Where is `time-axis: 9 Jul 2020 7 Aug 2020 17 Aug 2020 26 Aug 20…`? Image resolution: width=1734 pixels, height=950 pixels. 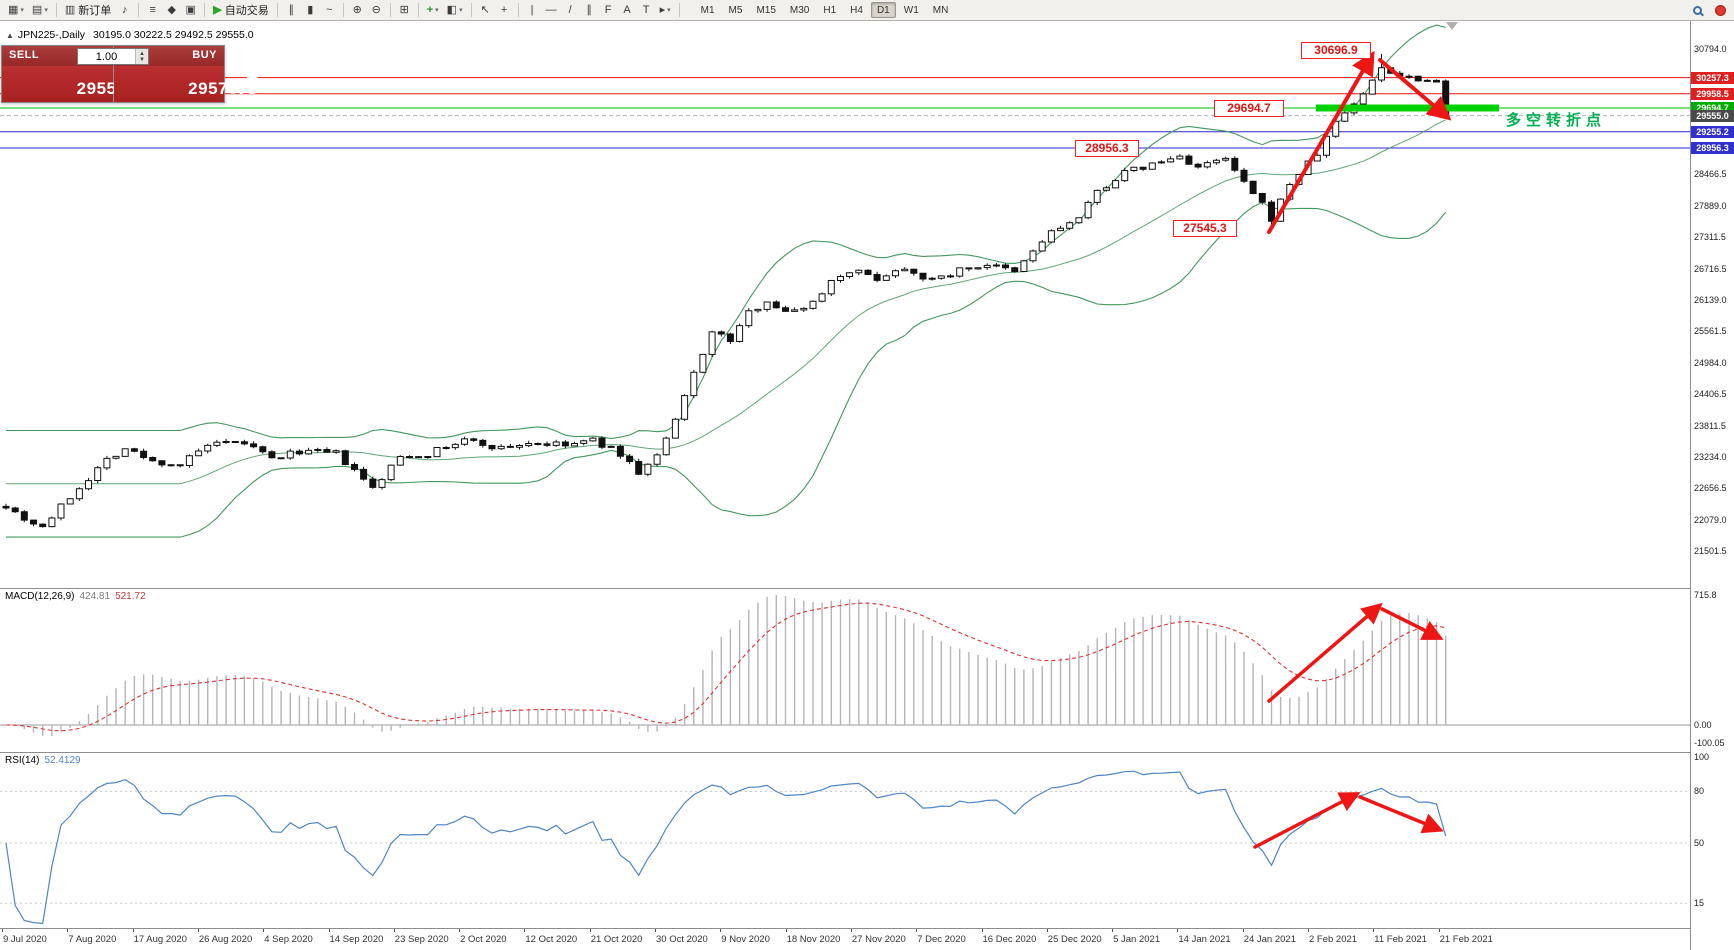 time-axis: 9 Jul 2020 7 Aug 2020 17 Aug 2020 26 Aug 20… is located at coordinates (867, 939).